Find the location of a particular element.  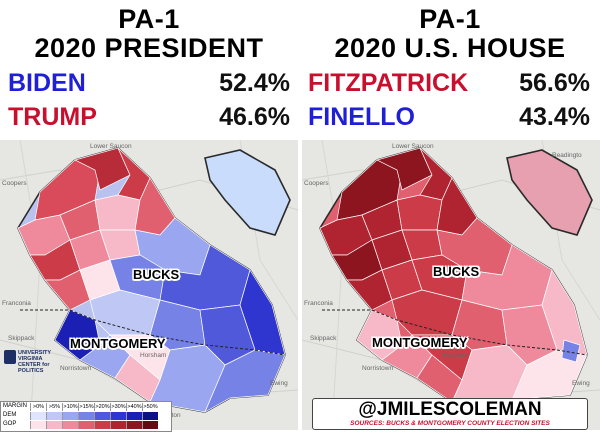

right-title-line1: PA-1 is located at coordinates (450, 19).